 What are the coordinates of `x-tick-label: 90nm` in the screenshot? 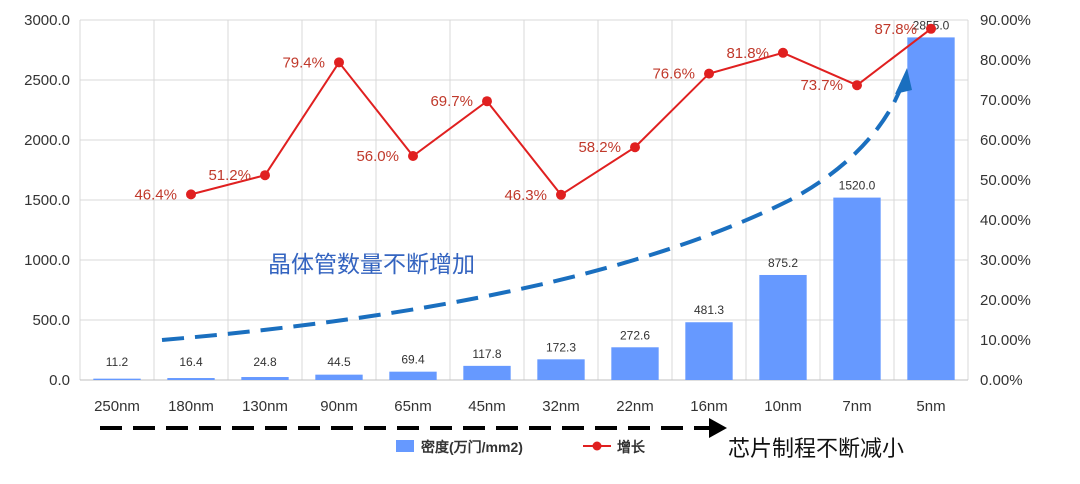 It's located at (339, 406).